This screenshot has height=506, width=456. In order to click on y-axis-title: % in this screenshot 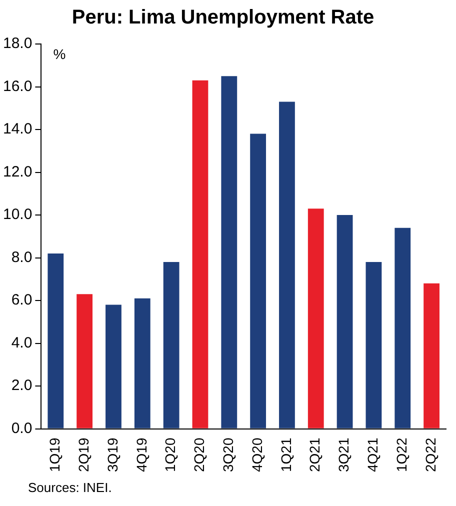, I will do `click(59, 54)`.